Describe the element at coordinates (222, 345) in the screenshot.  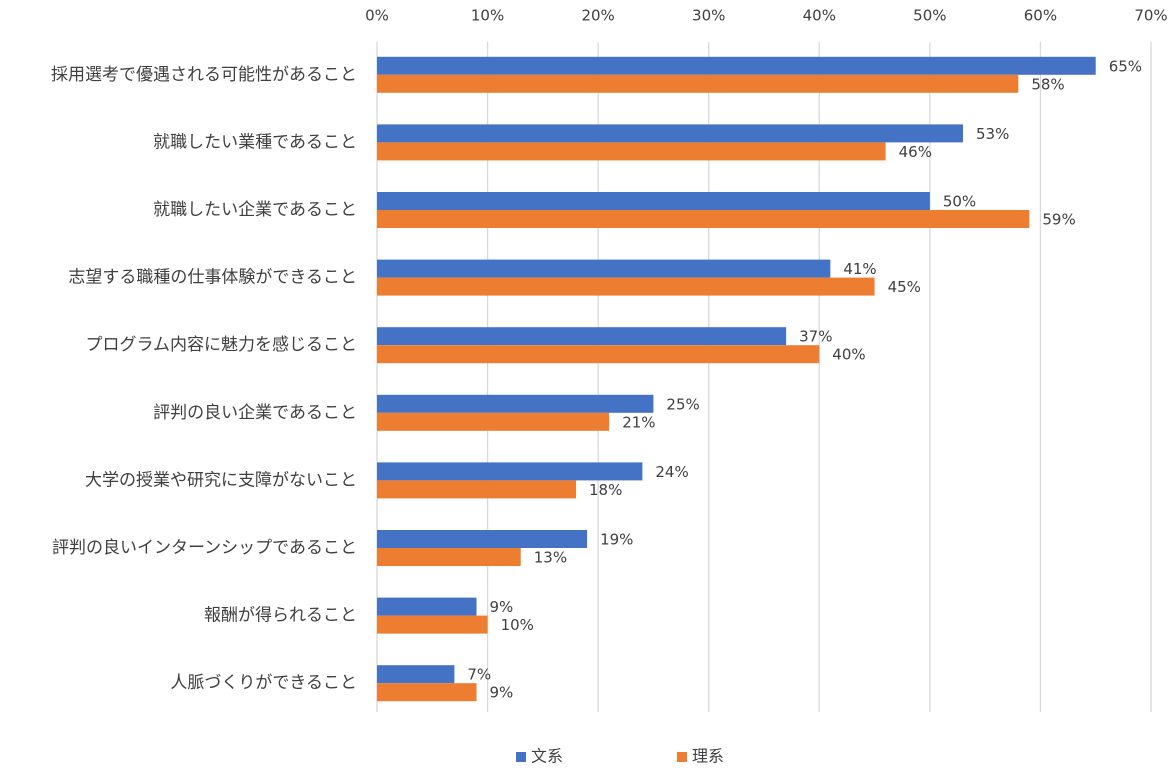
I see `category-label: プログラム内容に魅力を感じること` at that location.